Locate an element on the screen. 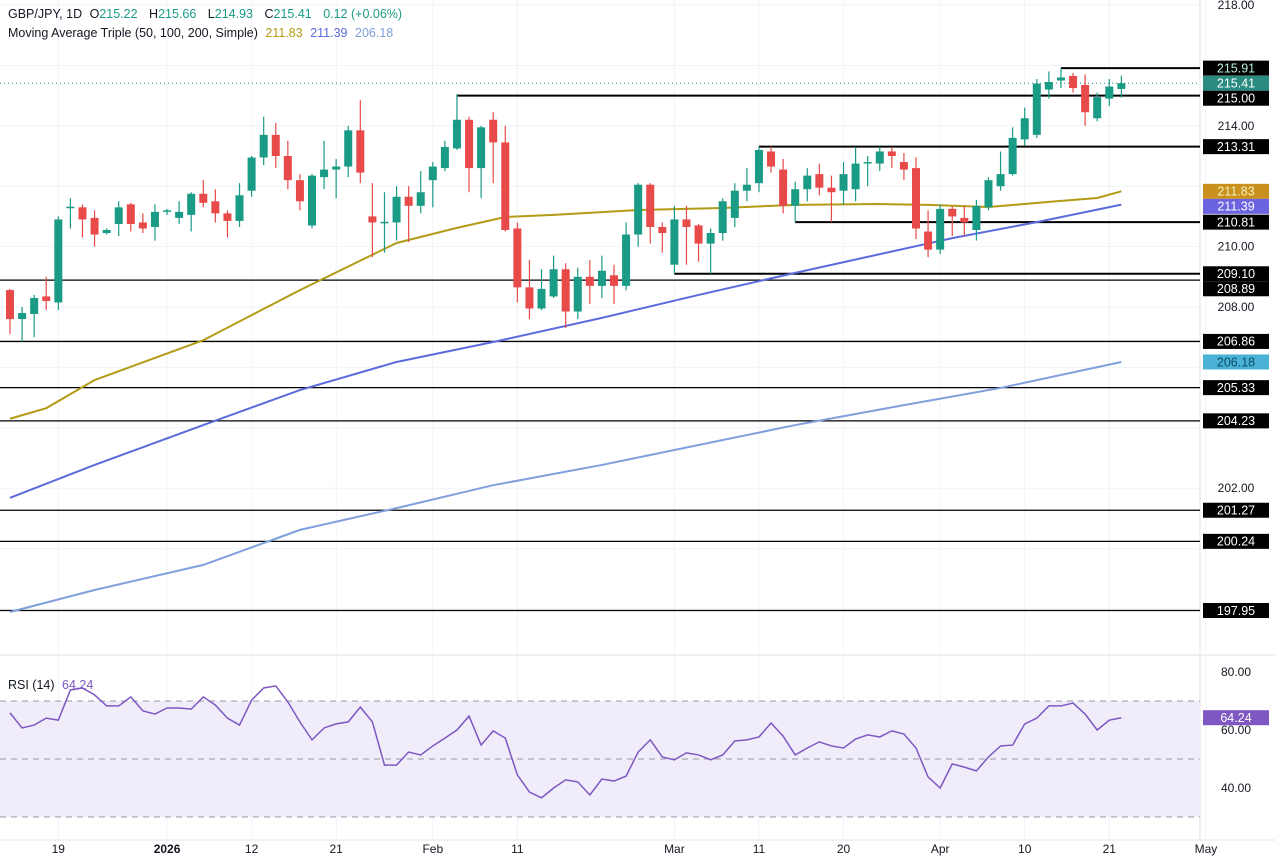 The width and height of the screenshot is (1275, 862). price-tag: 215.41 is located at coordinates (1236, 83).